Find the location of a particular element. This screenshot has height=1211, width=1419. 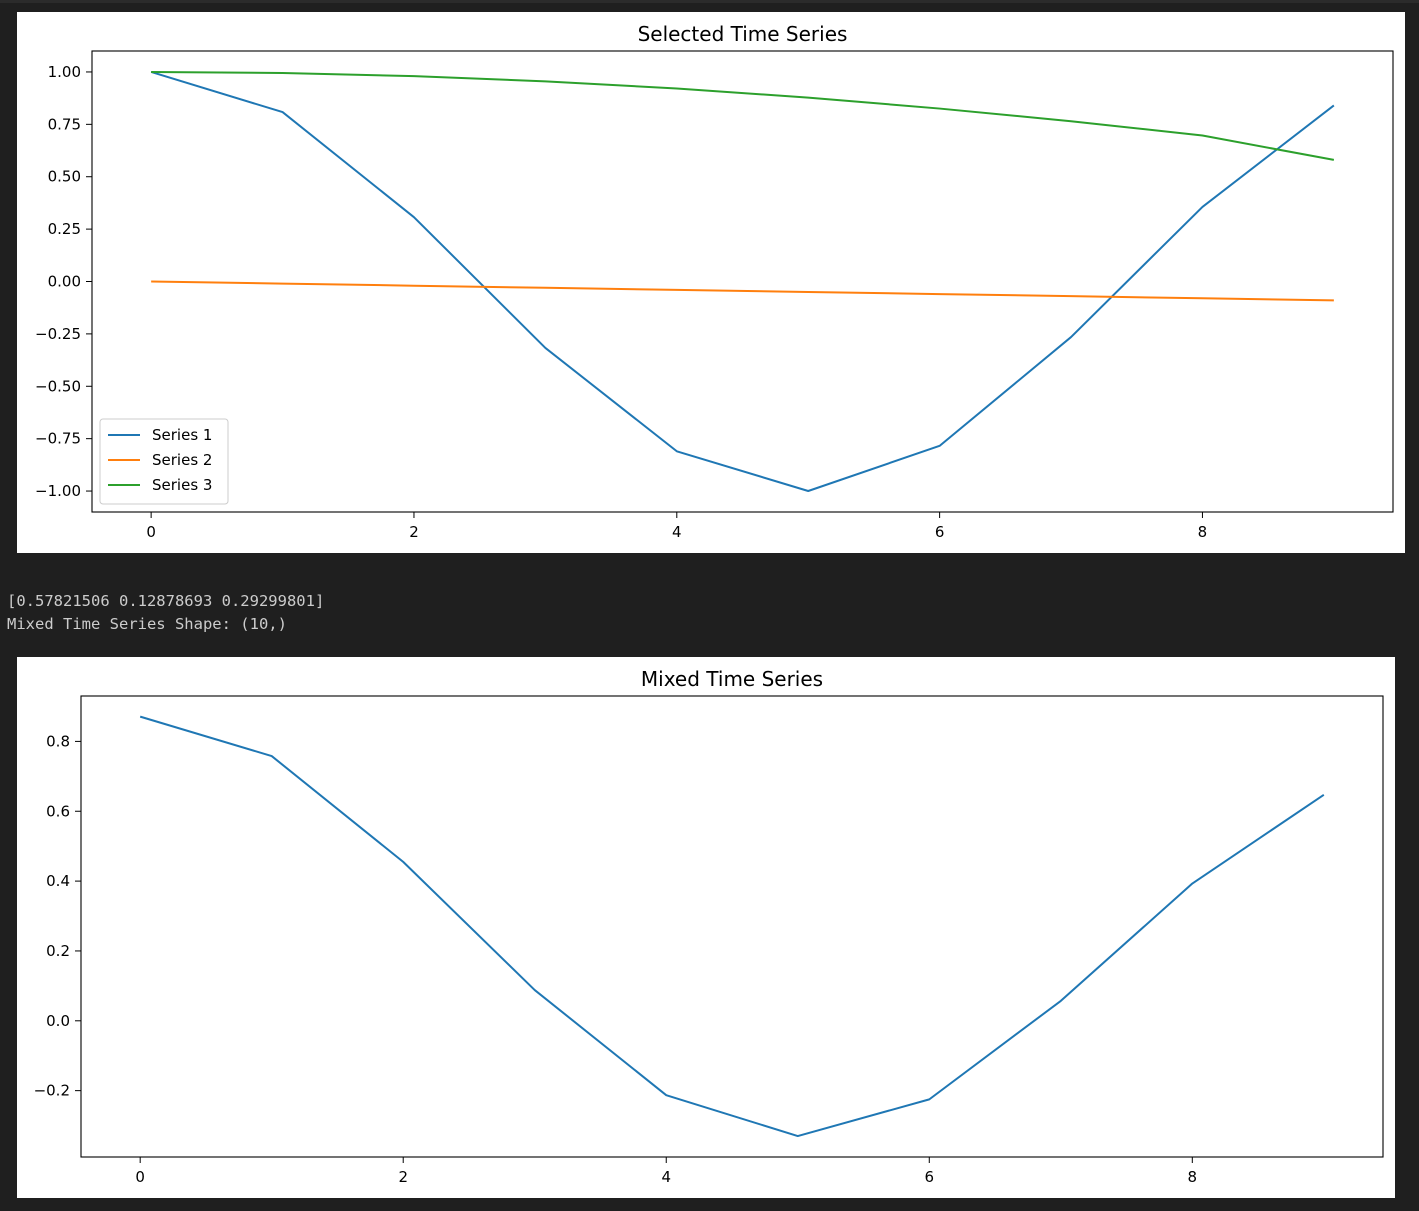

y-tick-label: −0.25 is located at coordinates (58, 334).